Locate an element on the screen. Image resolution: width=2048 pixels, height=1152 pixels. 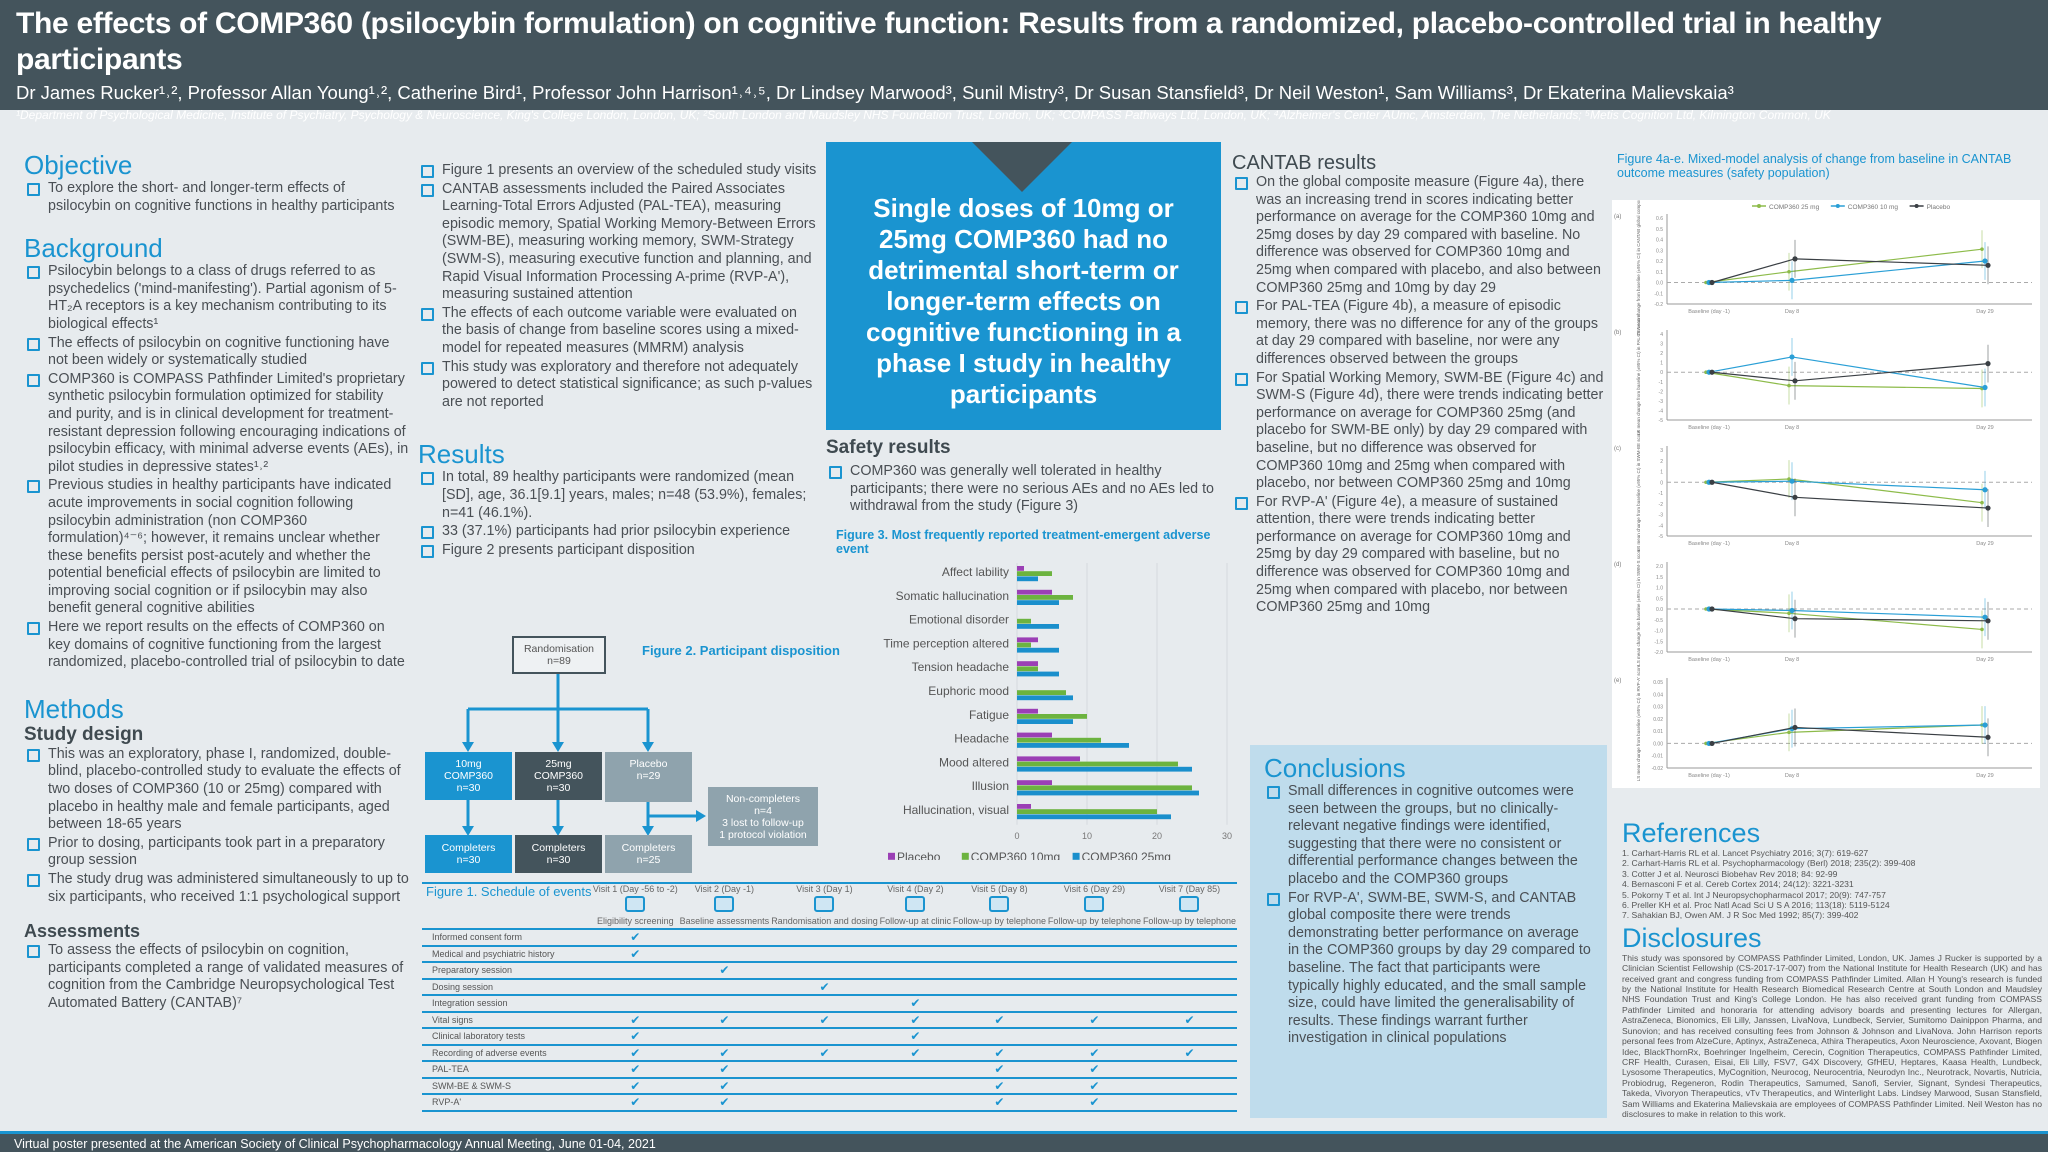
legend-marker is located at coordinates (1916, 206).